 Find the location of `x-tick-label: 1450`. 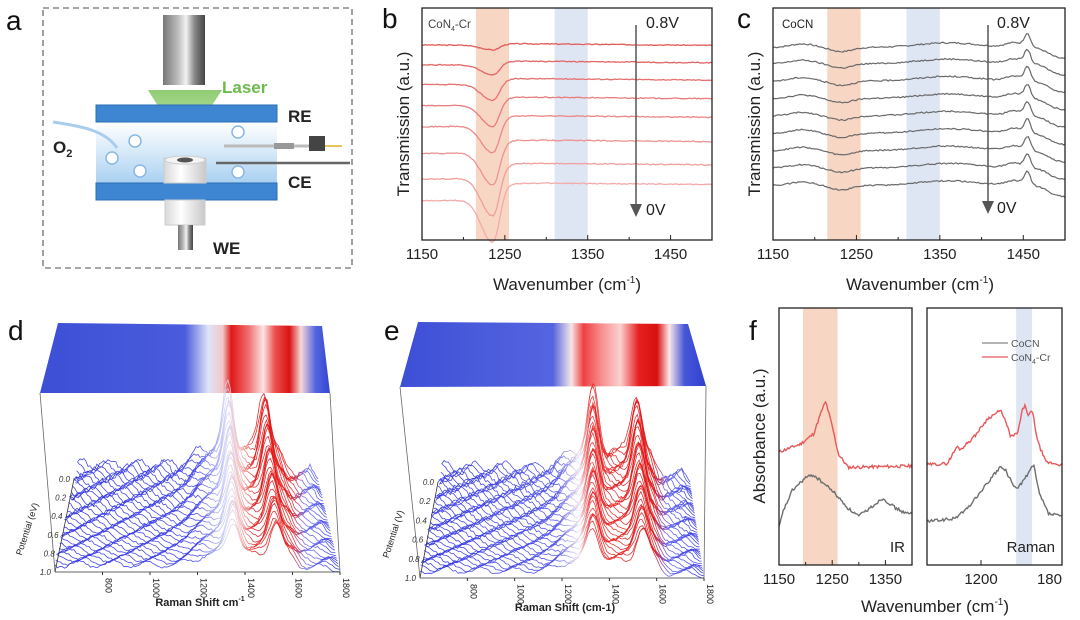

x-tick-label: 1450 is located at coordinates (670, 254).